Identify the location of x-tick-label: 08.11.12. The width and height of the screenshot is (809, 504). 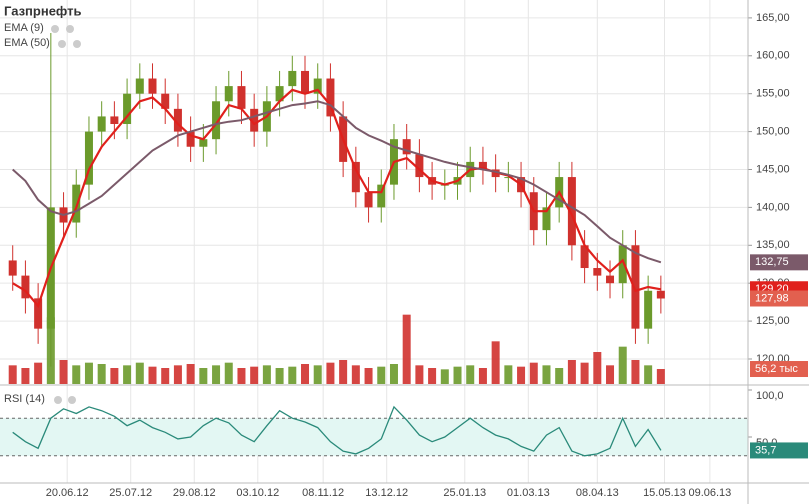
(323, 493).